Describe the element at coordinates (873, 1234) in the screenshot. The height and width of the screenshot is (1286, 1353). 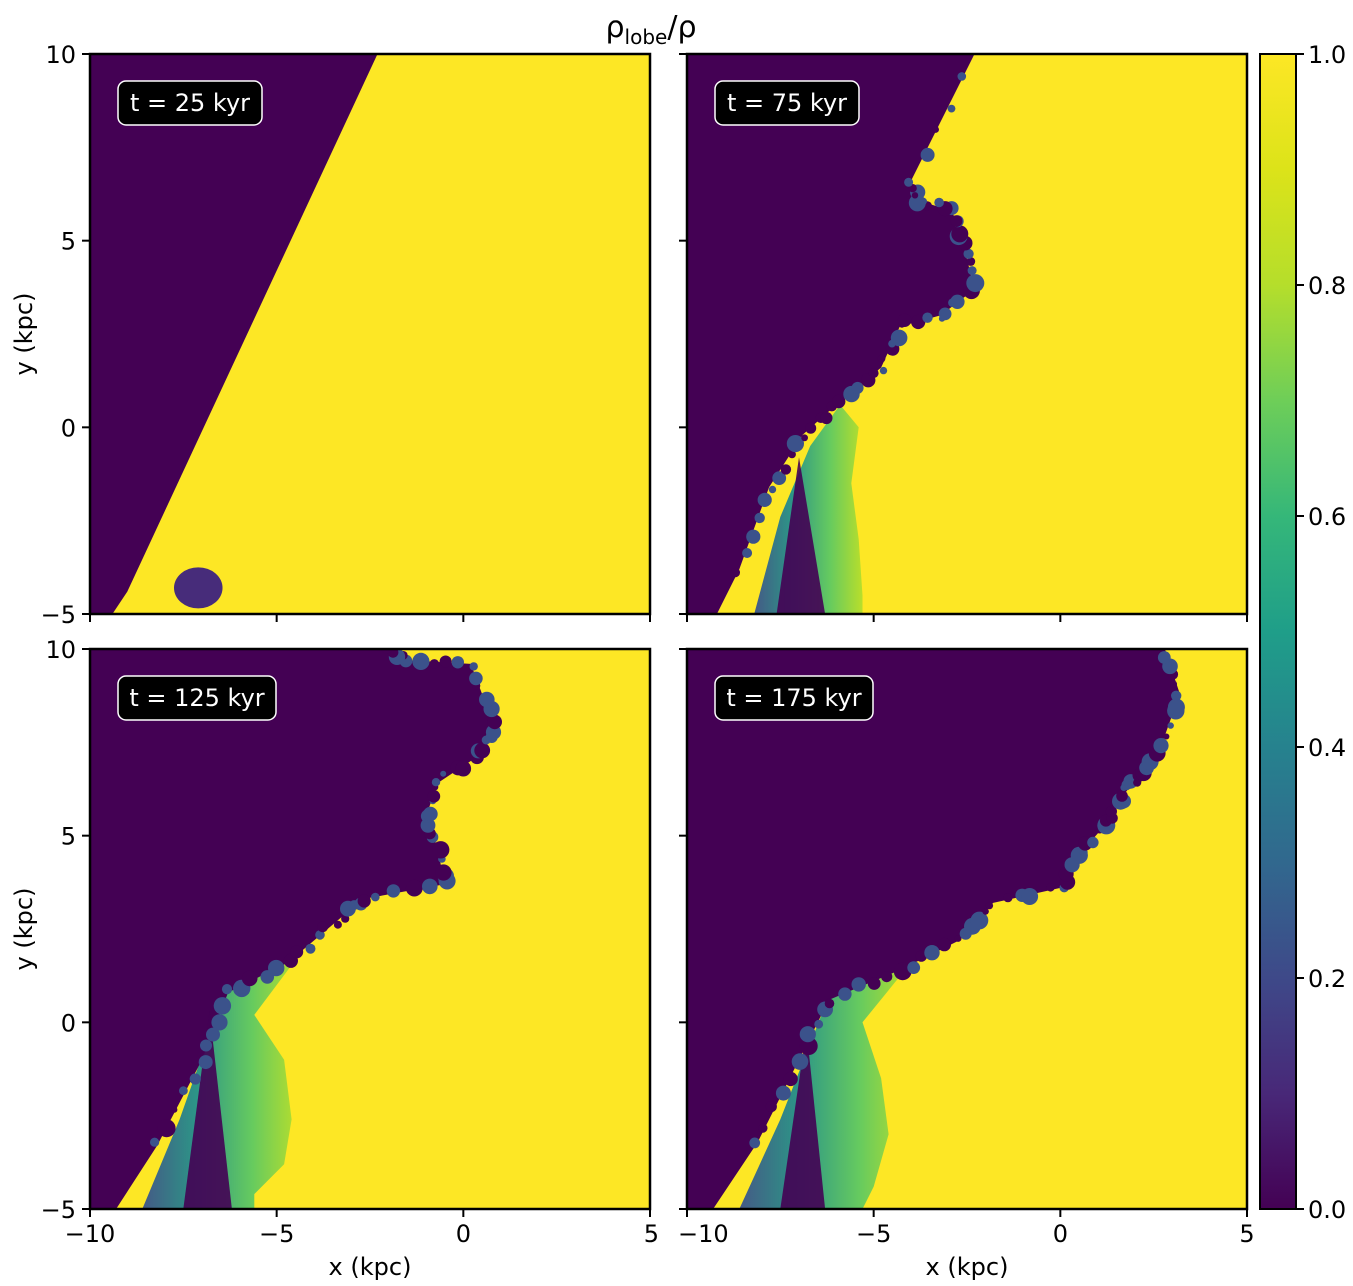
I see `x-tick-label: −5` at that location.